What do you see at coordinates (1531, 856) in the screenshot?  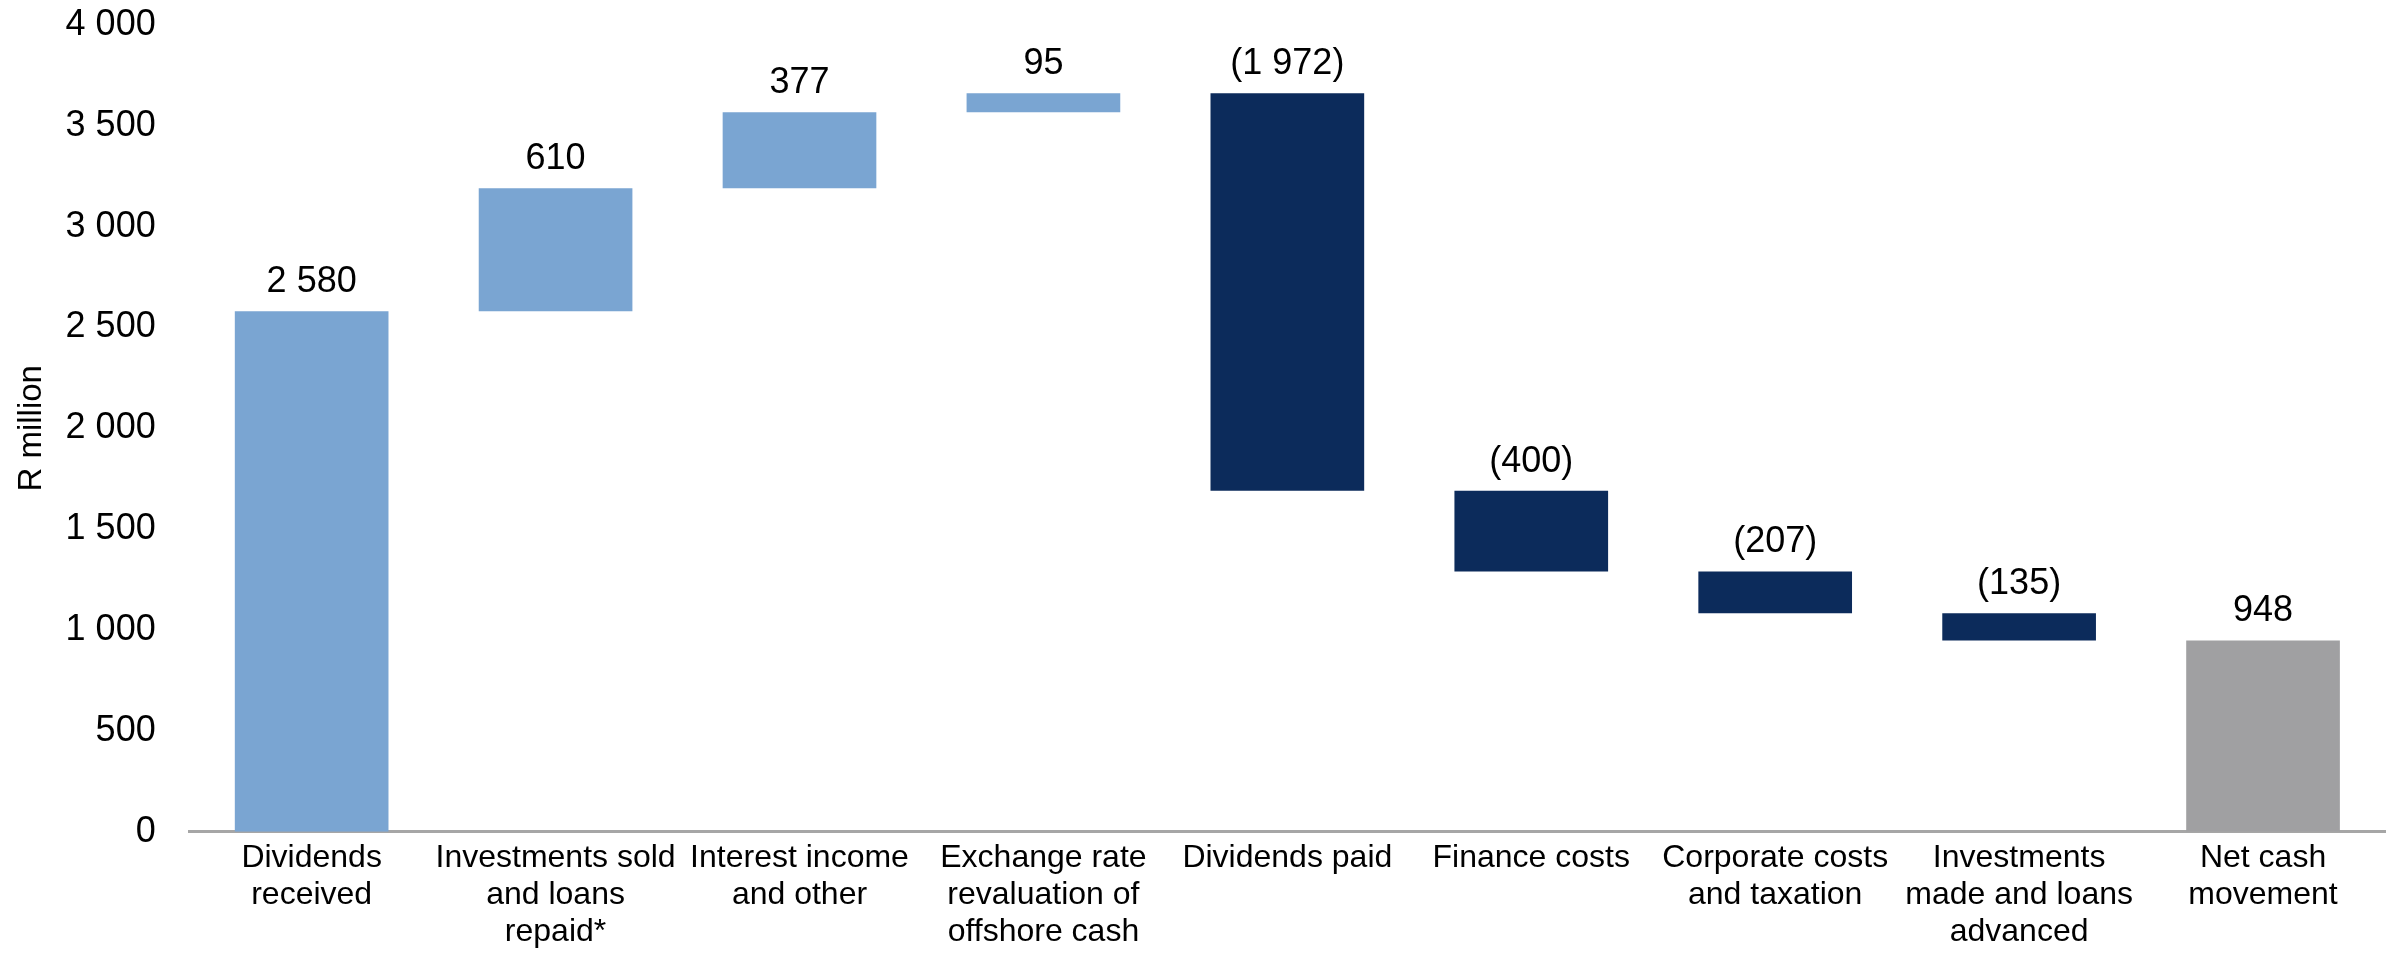 I see `x-tick-label: Finance costs` at bounding box center [1531, 856].